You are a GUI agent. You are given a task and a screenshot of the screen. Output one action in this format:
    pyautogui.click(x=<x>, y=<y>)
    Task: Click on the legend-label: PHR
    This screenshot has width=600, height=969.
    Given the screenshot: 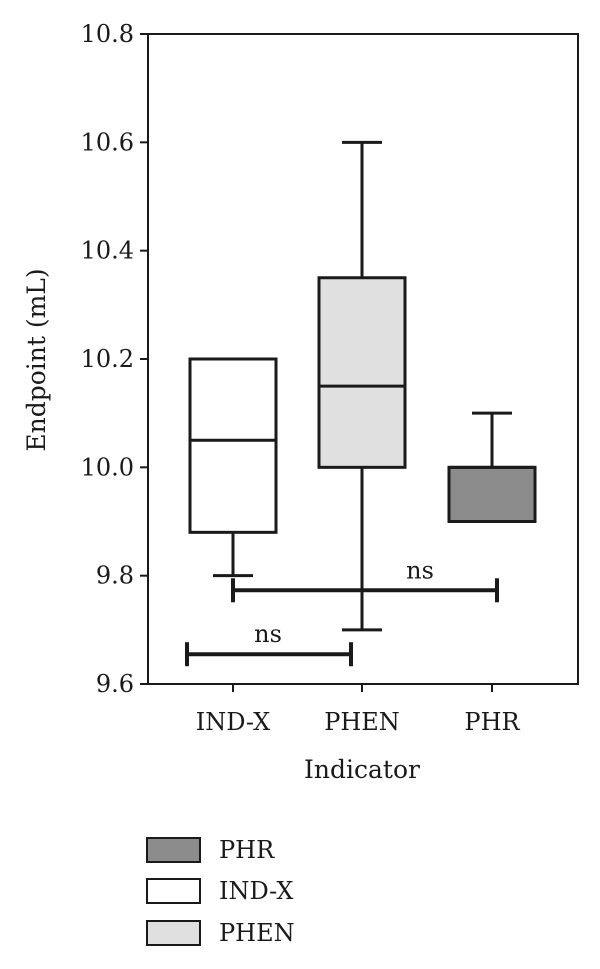 What is the action you would take?
    pyautogui.click(x=247, y=850)
    